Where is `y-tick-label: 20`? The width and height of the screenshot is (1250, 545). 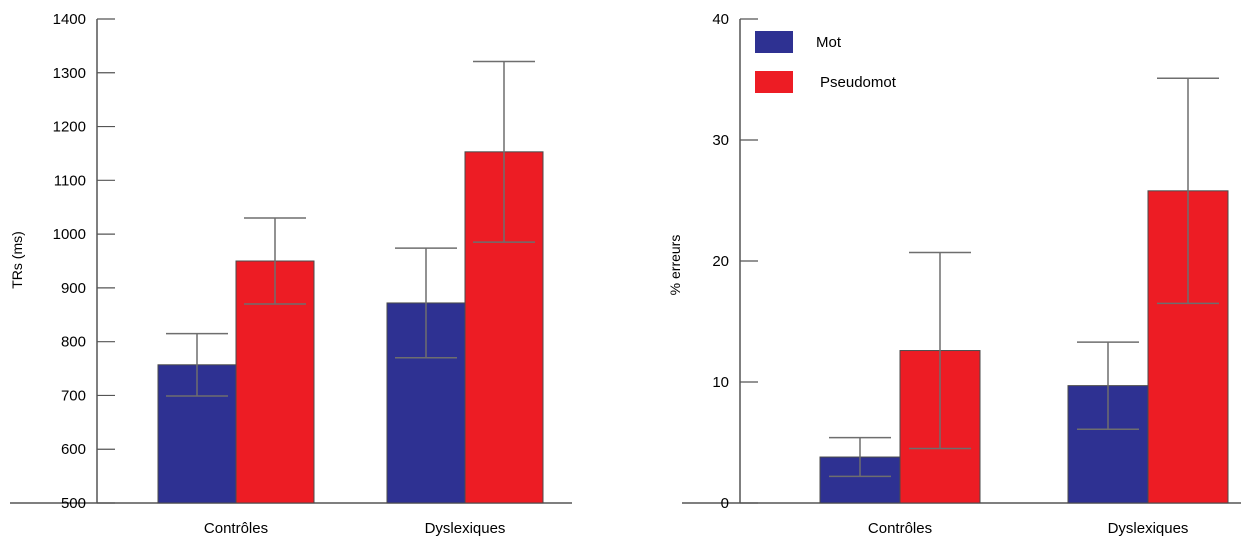 y-tick-label: 20 is located at coordinates (720, 261).